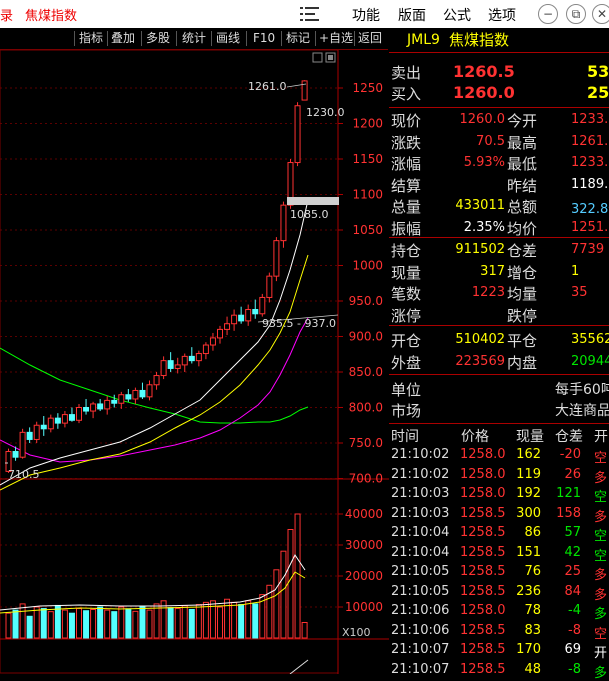 The height and width of the screenshot is (681, 609). I want to click on tick-row: 21:10:06 1258.5 83 -8 空, so click(499, 632).